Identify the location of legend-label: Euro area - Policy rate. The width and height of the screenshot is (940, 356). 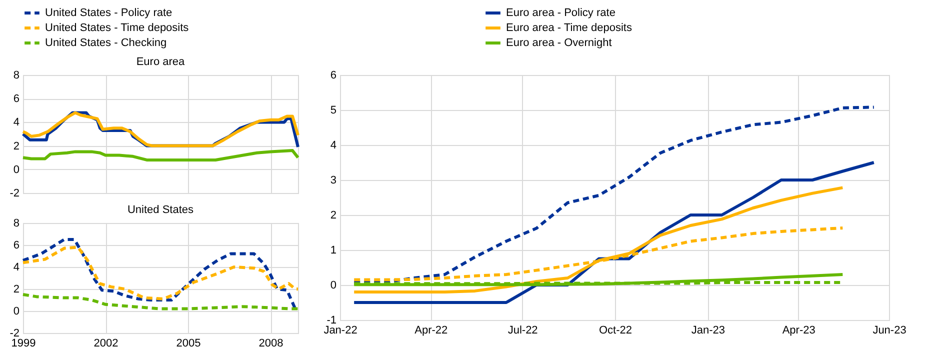
(561, 13).